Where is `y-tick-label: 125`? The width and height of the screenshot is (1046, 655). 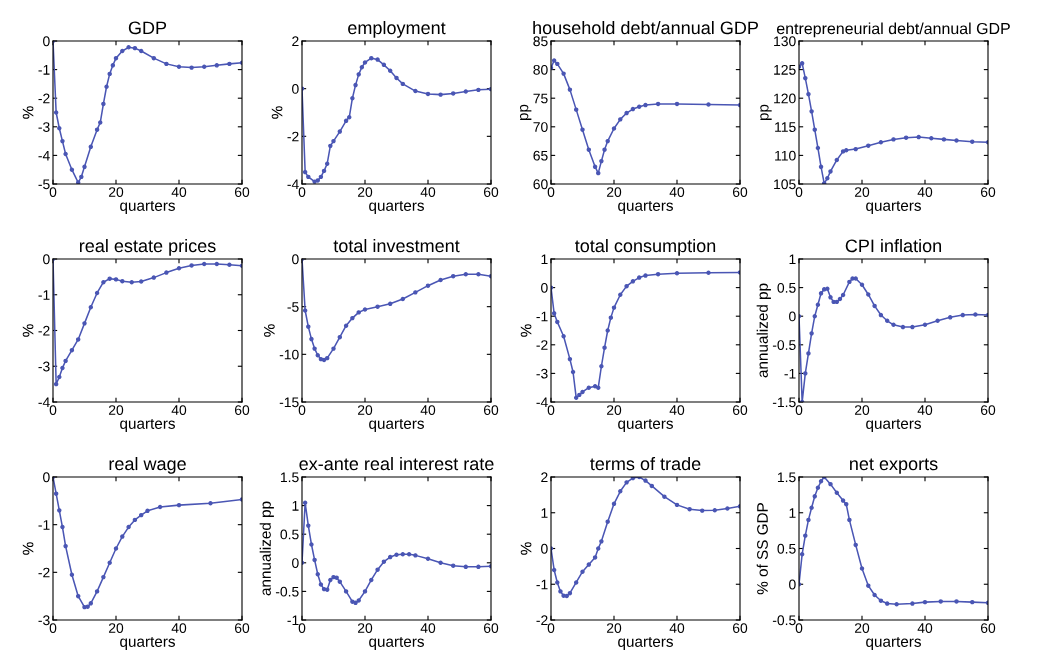 y-tick-label: 125 is located at coordinates (785, 69).